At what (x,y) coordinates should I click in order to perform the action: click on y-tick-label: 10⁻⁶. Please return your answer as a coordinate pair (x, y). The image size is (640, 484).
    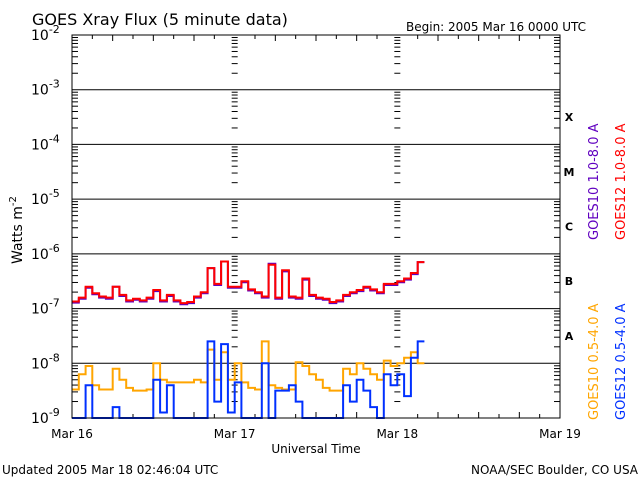
    Looking at the image, I should click on (45, 252).